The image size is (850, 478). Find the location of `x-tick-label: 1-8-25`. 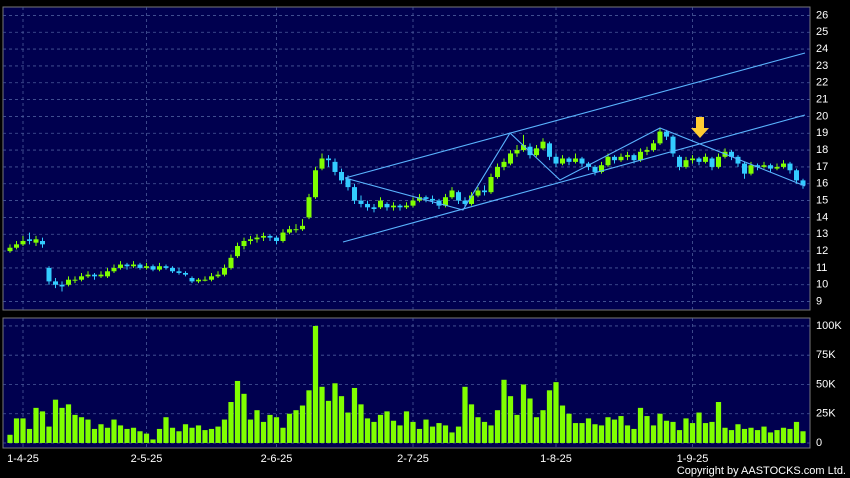

x-tick-label: 1-8-25 is located at coordinates (556, 459).